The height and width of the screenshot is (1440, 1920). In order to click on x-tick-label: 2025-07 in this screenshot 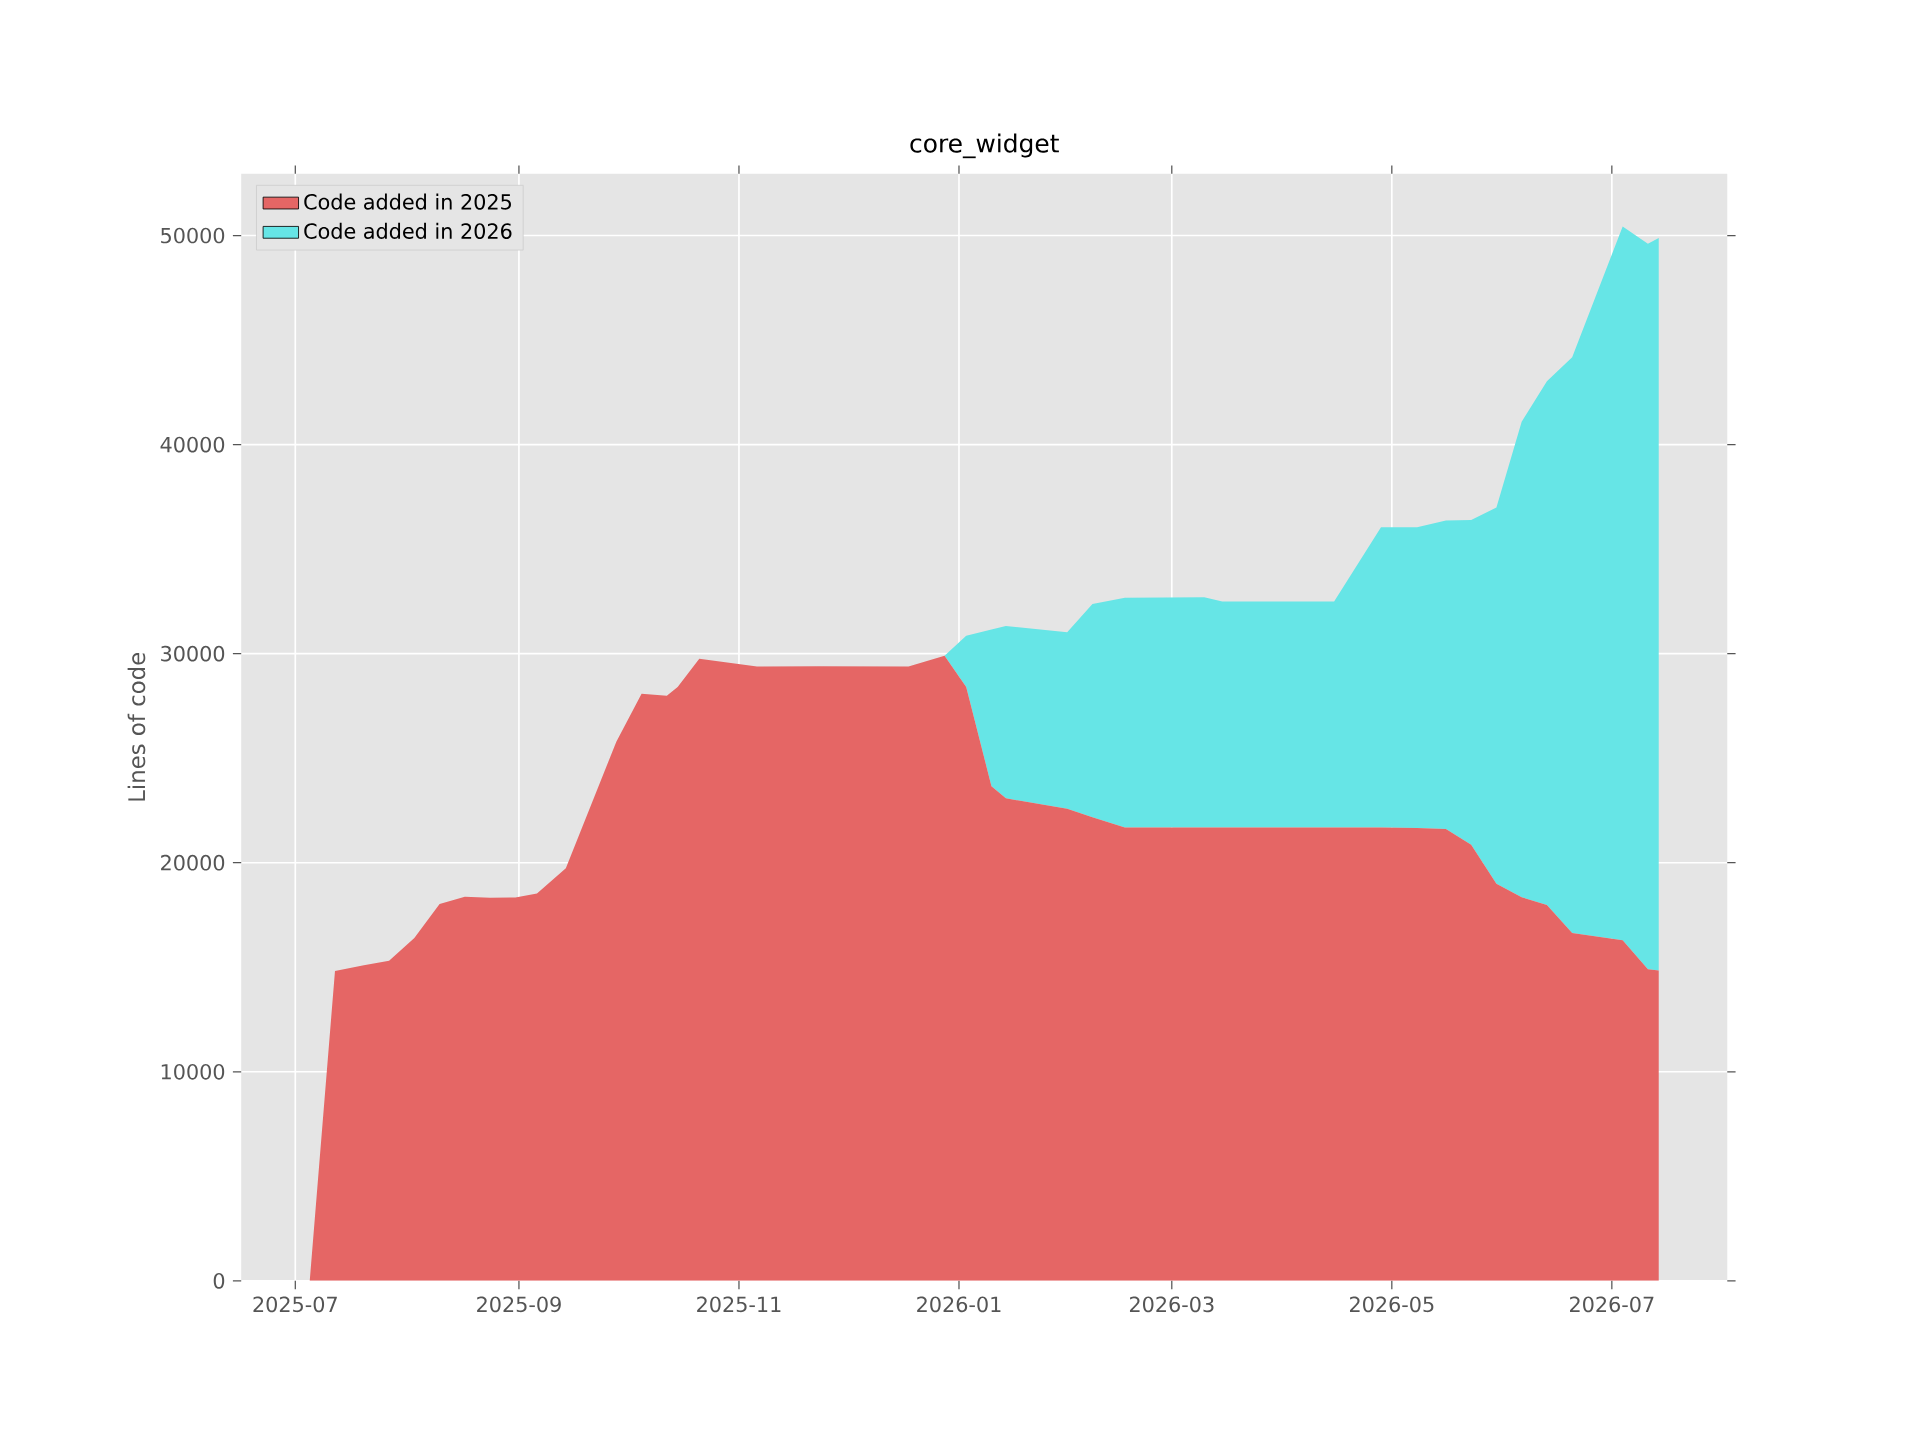, I will do `click(295, 1304)`.